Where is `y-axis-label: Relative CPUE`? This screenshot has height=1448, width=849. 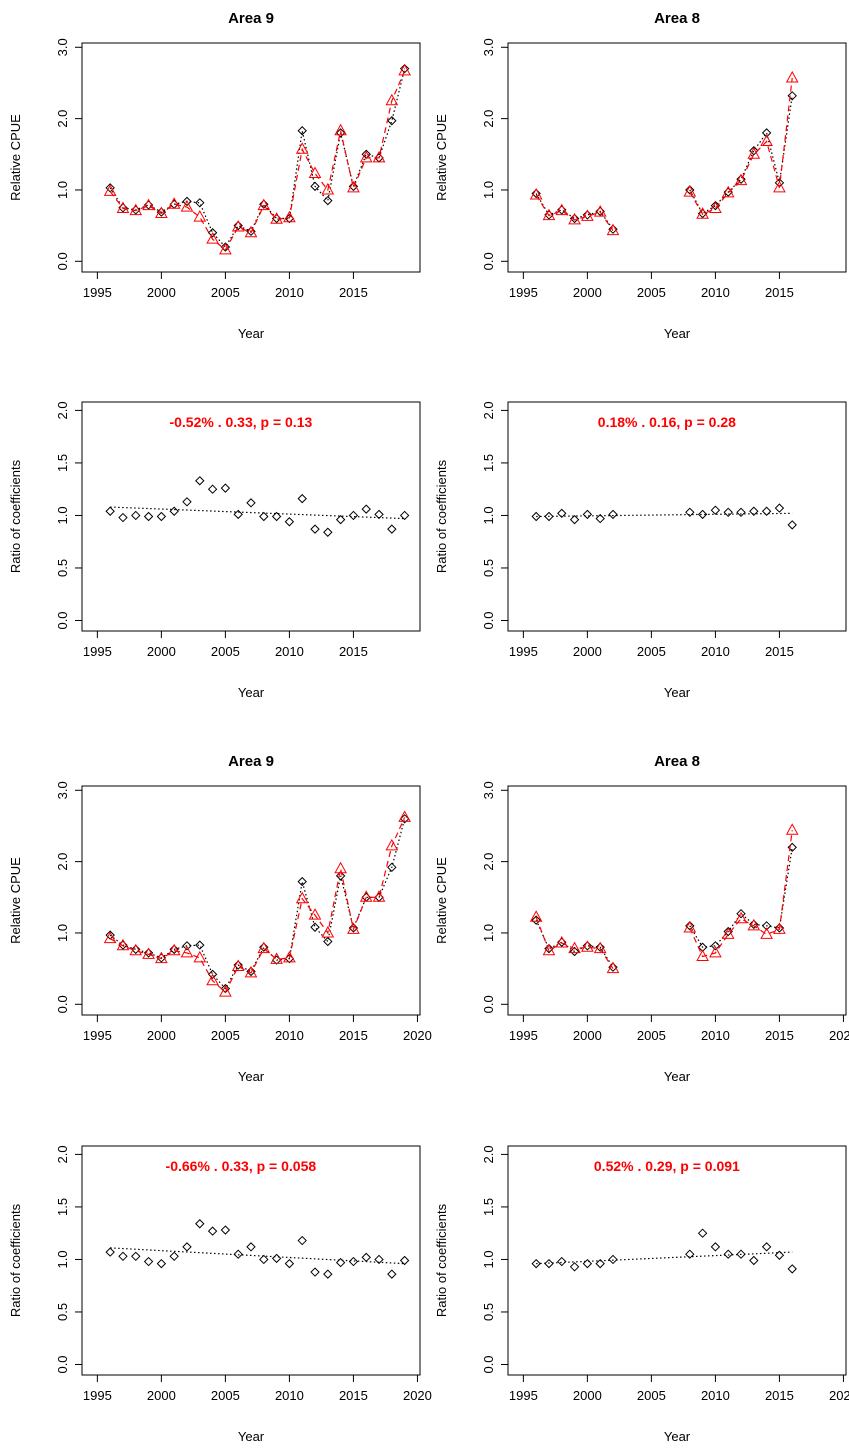 y-axis-label: Relative CPUE is located at coordinates (15, 900).